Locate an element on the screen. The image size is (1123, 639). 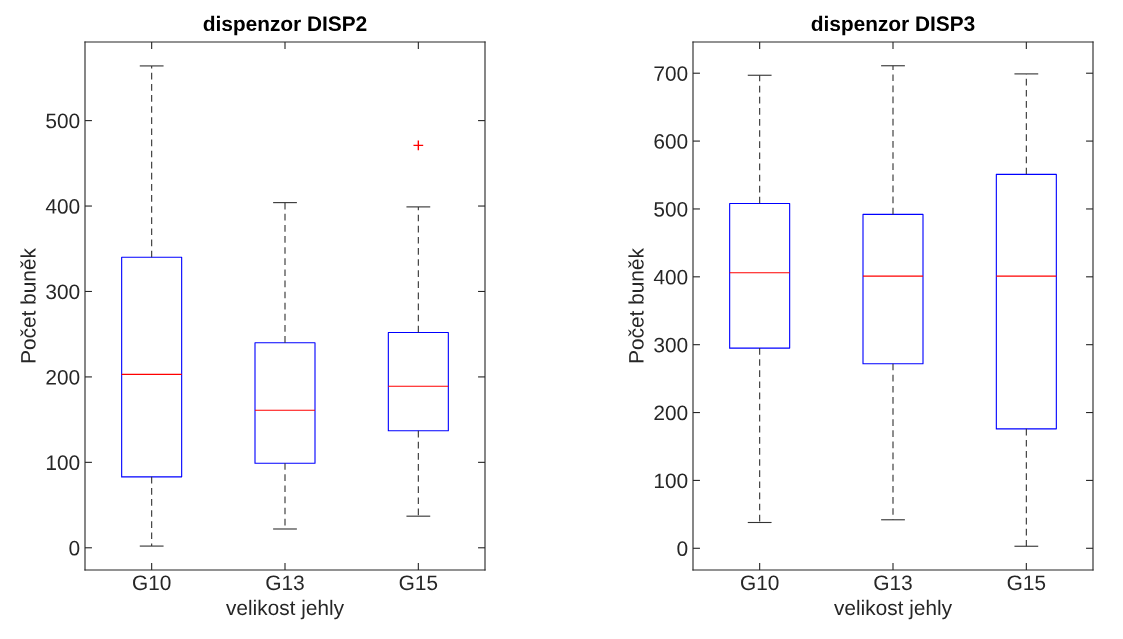
y-tick-label: 600 is located at coordinates (671, 141).